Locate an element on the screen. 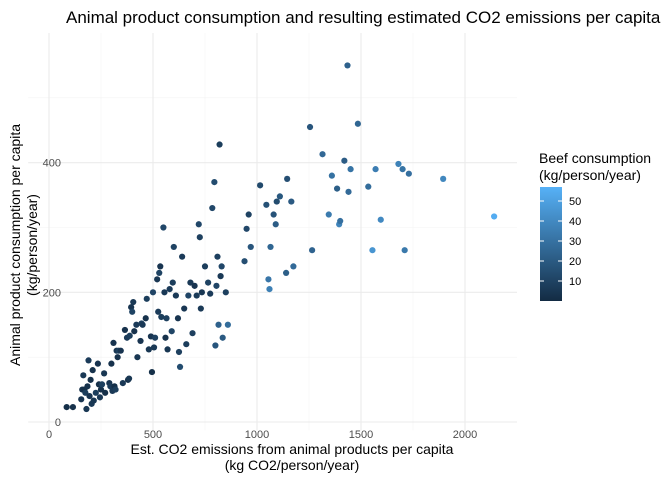  legend-title-line2: (kg/person/year) is located at coordinates (590, 175).